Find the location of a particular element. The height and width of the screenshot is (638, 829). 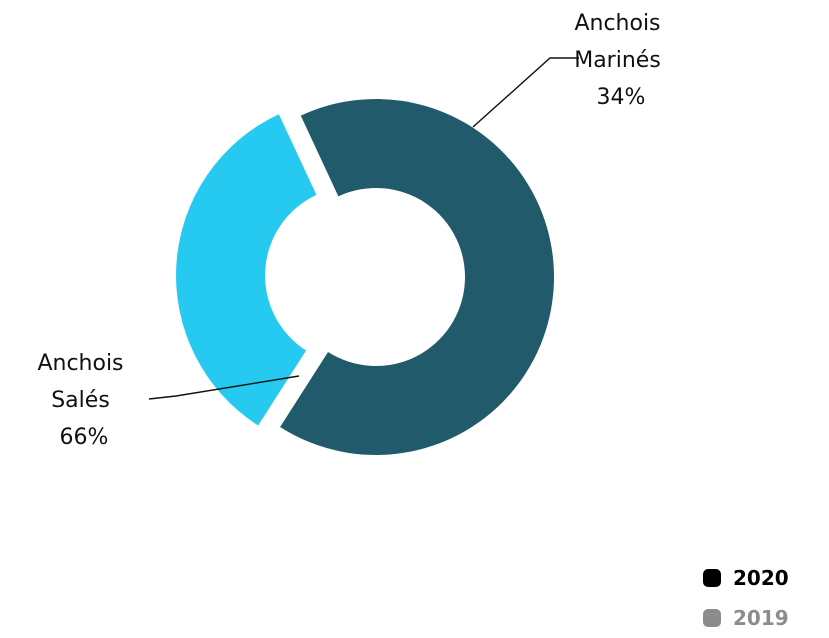

legend-label-2019: 2019 is located at coordinates (761, 618).